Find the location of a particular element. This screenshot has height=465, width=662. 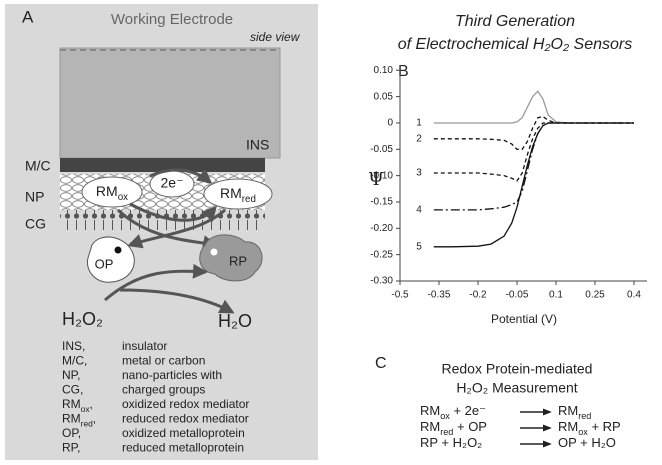

series-label: 3 is located at coordinates (419, 173).